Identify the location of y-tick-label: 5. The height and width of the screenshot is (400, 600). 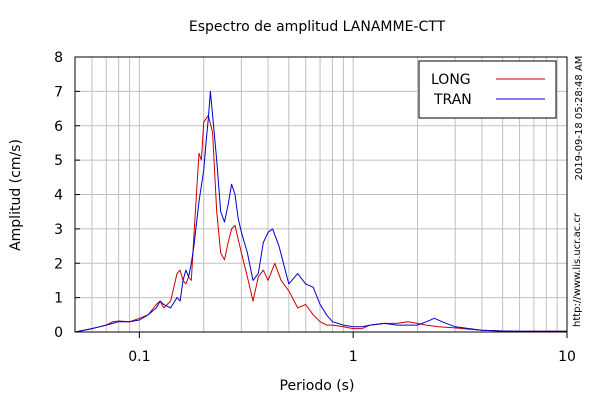
(58, 161).